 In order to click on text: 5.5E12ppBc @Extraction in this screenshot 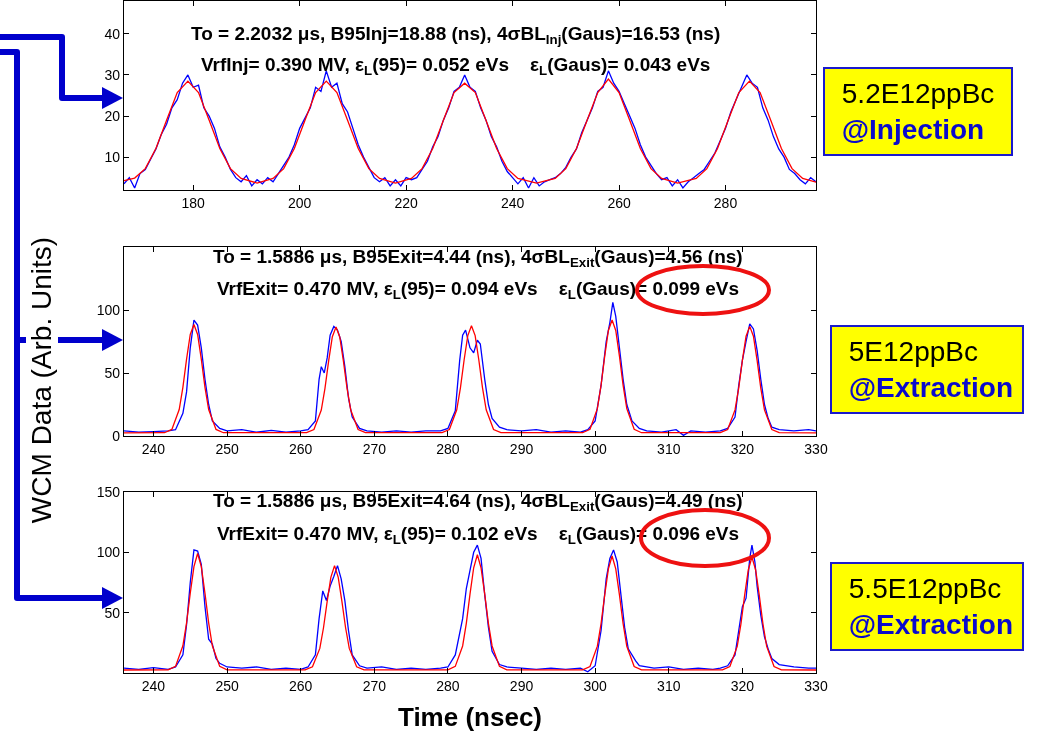, I will do `click(927, 607)`.